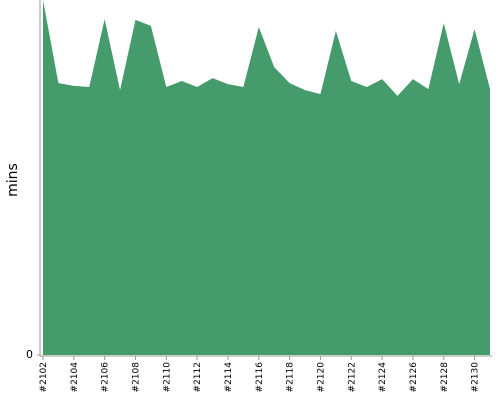 The height and width of the screenshot is (404, 500). What do you see at coordinates (106, 377) in the screenshot?
I see `x-tick-label: #2106` at bounding box center [106, 377].